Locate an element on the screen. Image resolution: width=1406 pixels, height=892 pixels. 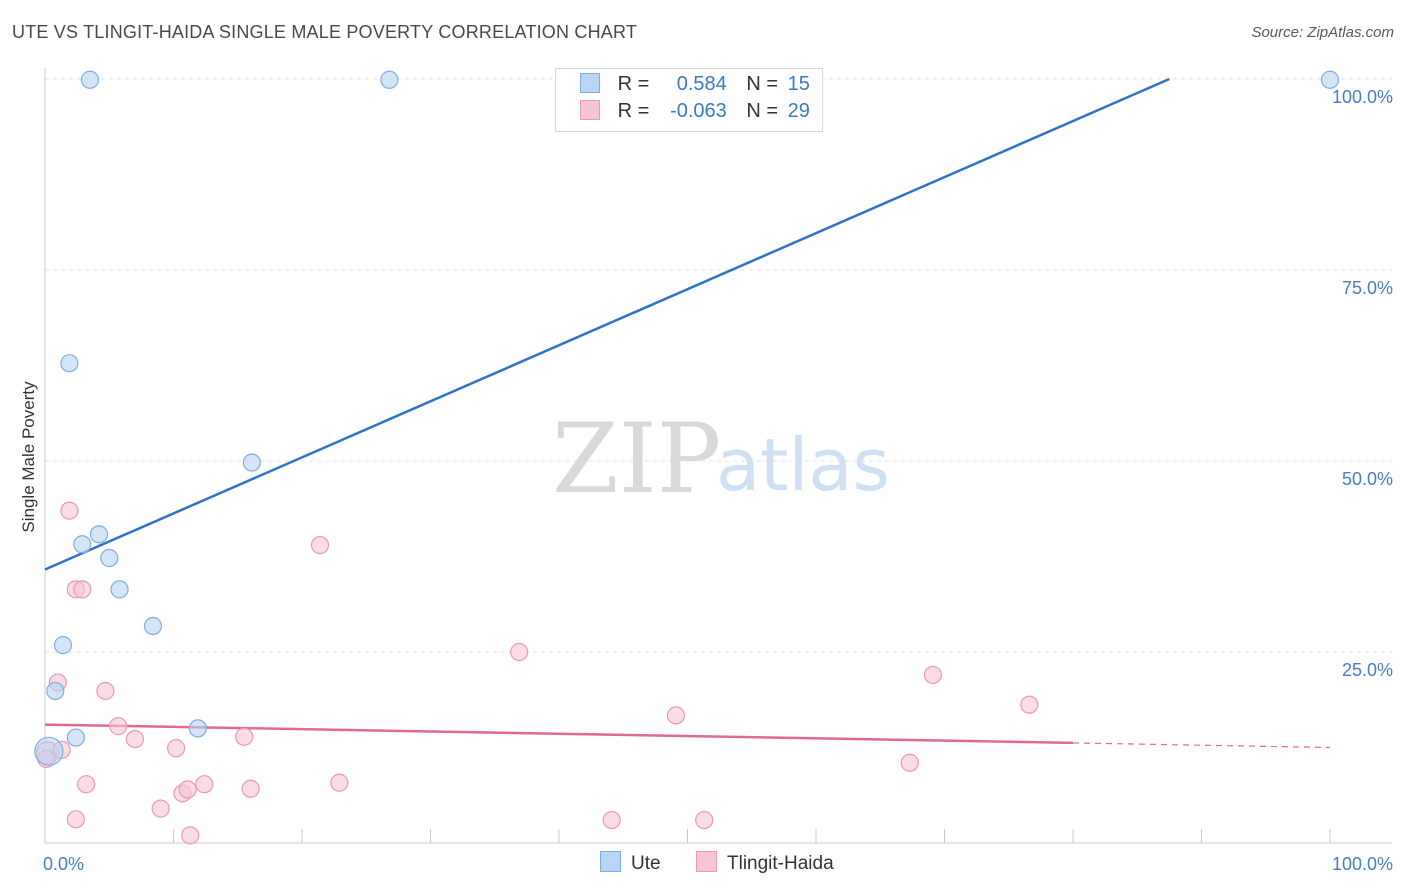
bottom-legend-tlingit: Tlingit-Haida is located at coordinates (765, 863).